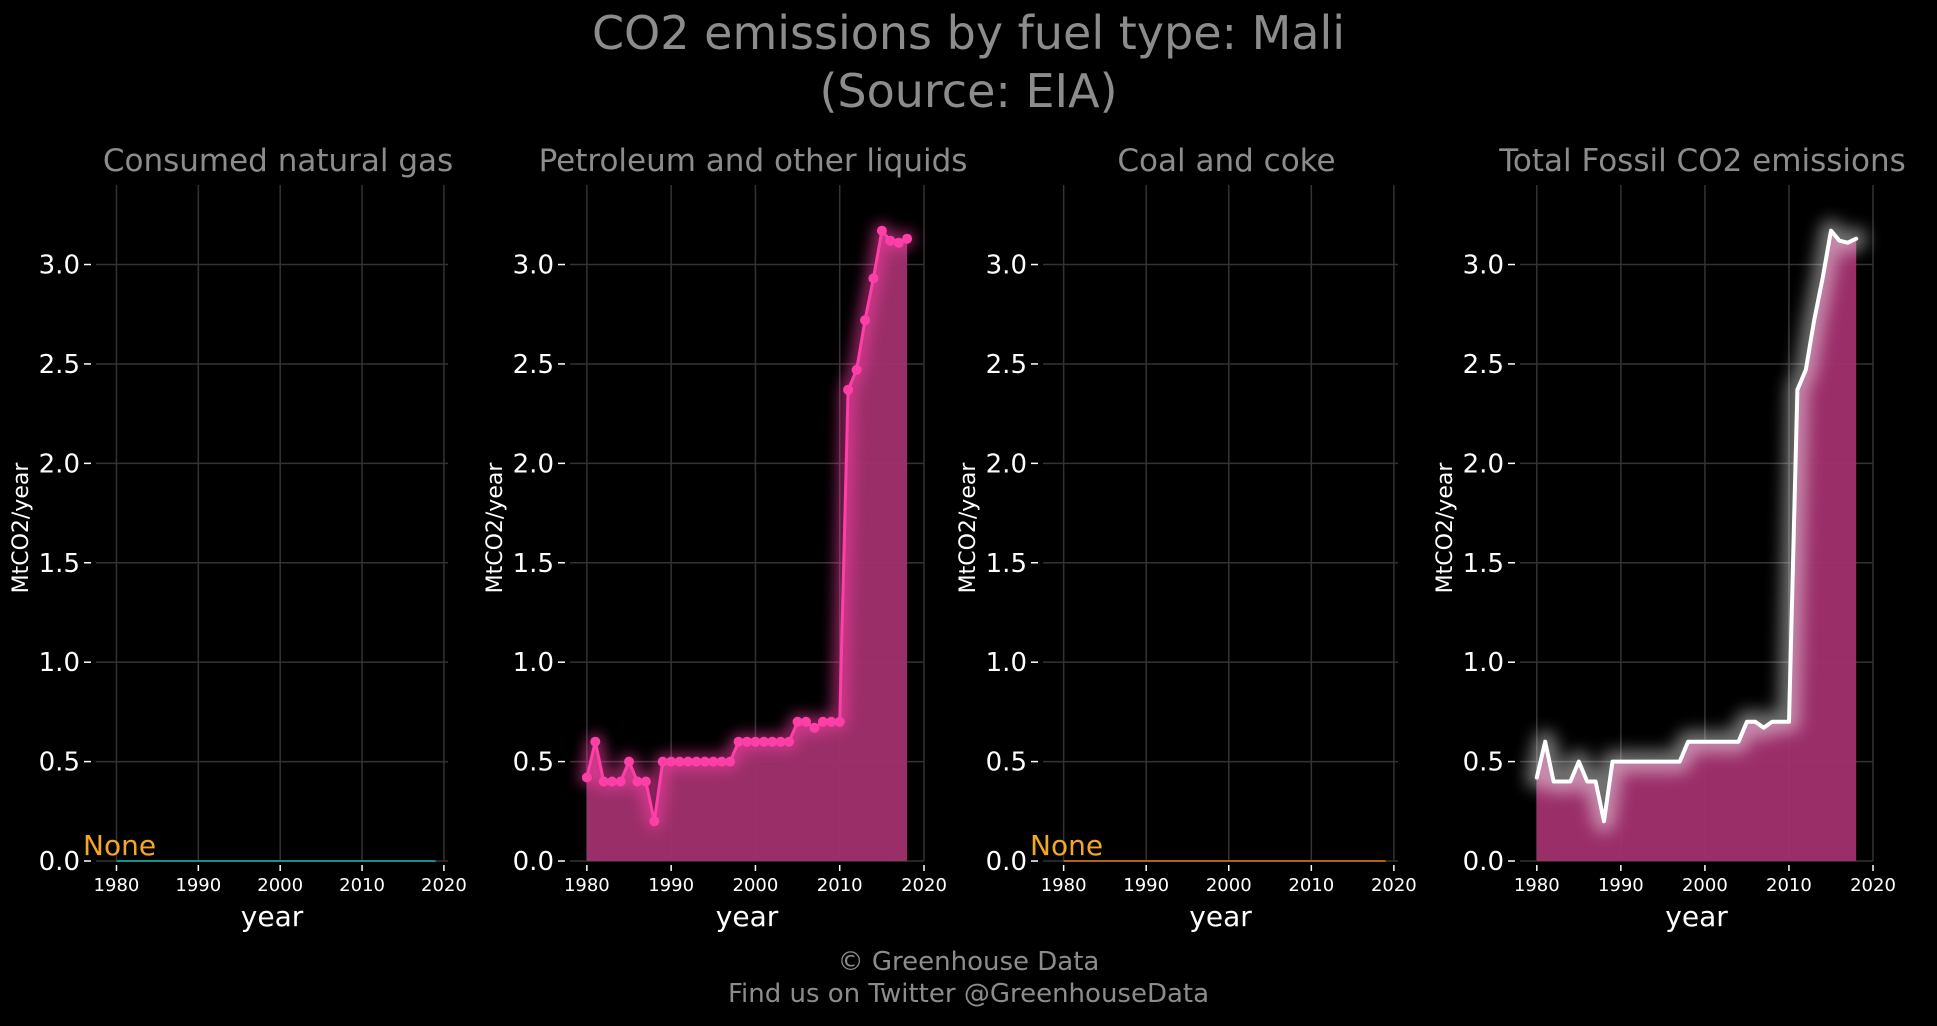 This screenshot has height=1026, width=1937. Describe the element at coordinates (1226, 161) in the screenshot. I see `panel-title: Coal and coke` at that location.